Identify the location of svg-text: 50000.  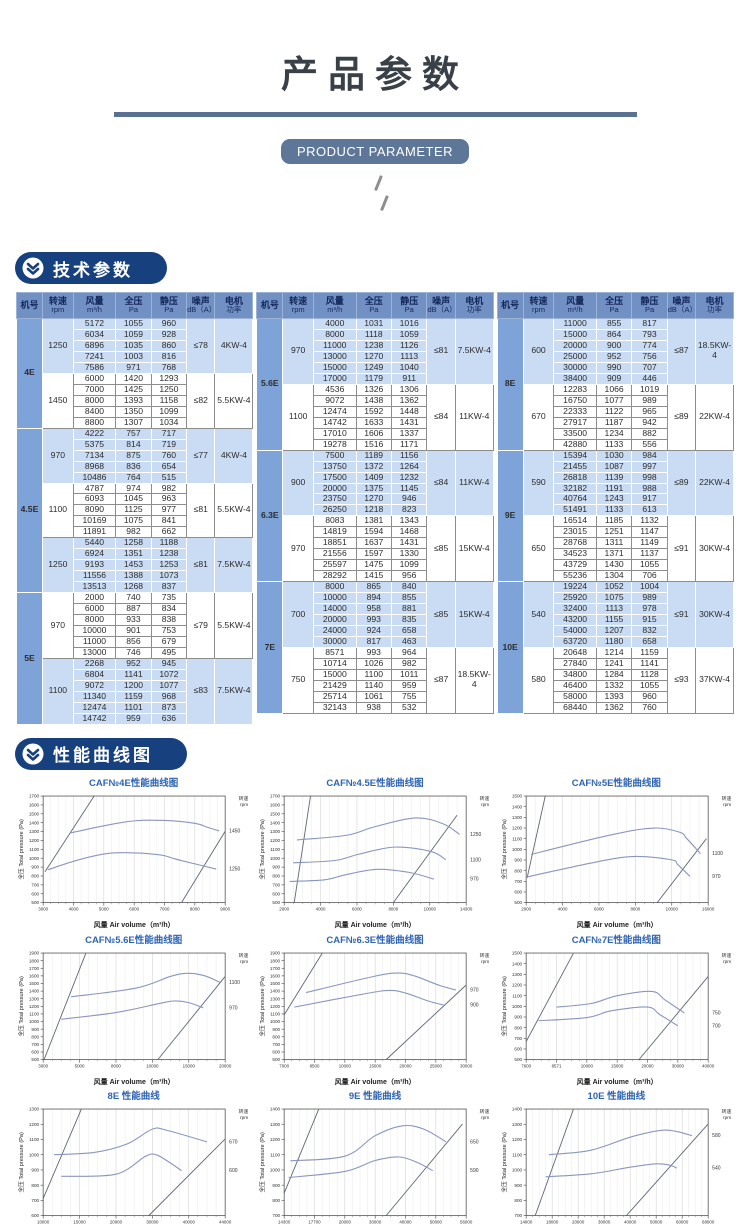
(656, 1222).